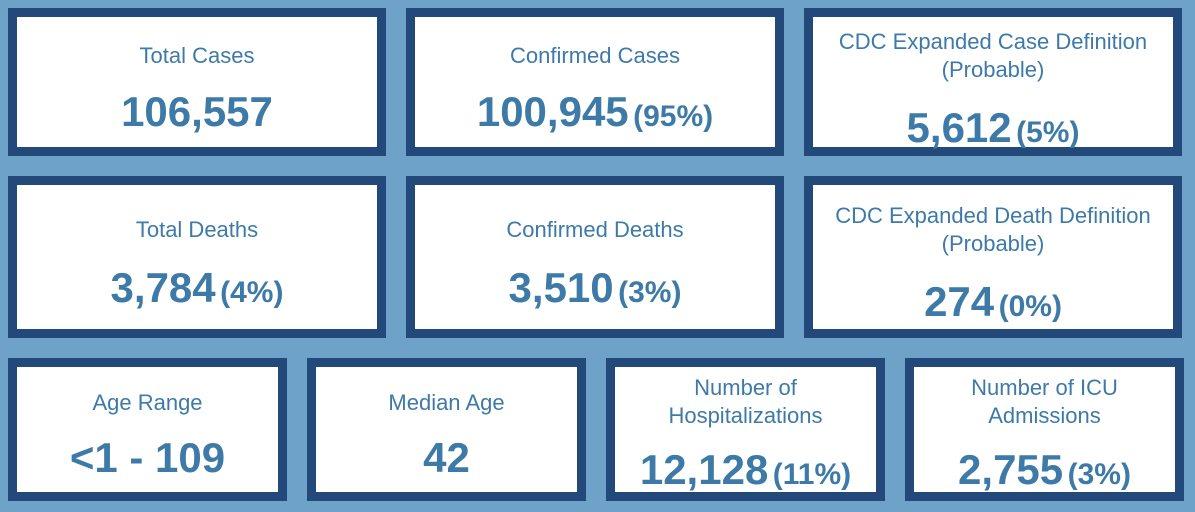 The image size is (1195, 512). What do you see at coordinates (745, 415) in the screenshot?
I see `card-label-line: Hospitalizations` at bounding box center [745, 415].